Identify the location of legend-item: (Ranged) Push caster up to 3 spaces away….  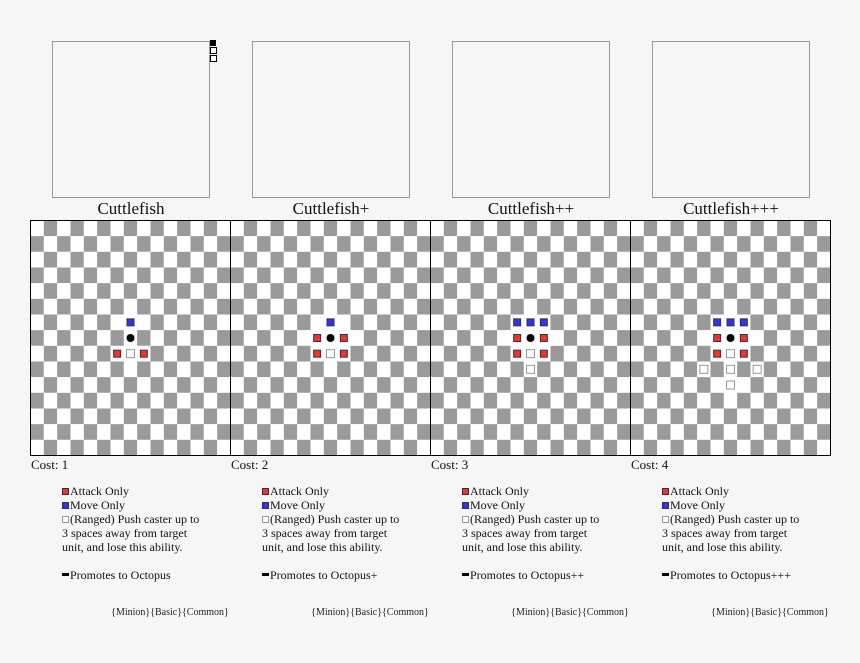
(732, 533).